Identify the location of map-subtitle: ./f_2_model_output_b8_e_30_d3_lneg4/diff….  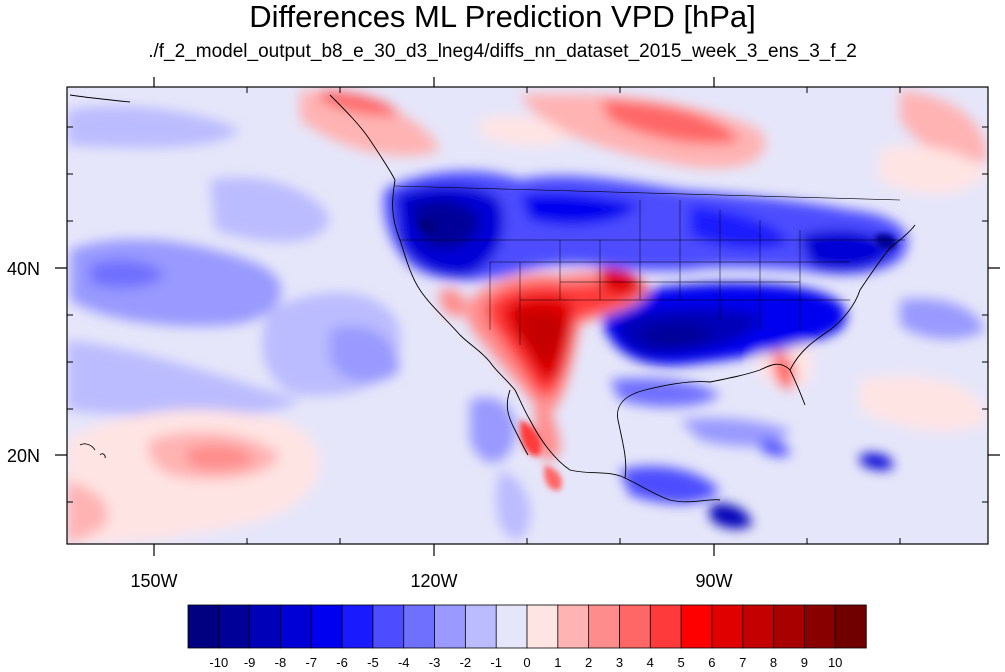
(502, 51).